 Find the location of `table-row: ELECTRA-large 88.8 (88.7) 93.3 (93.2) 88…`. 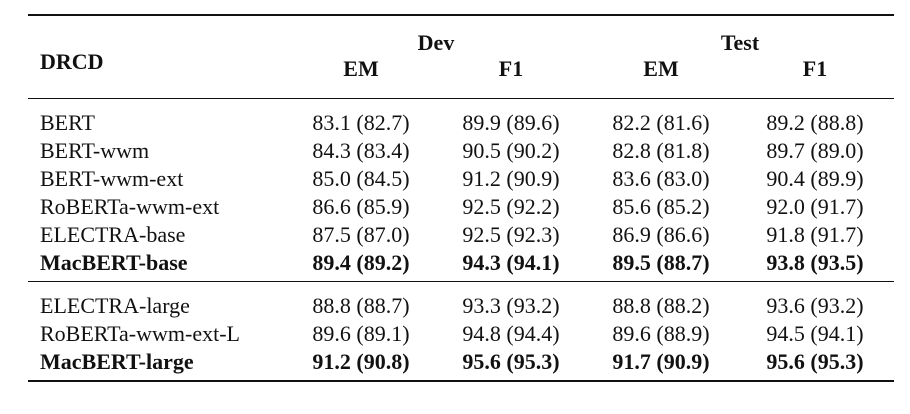

table-row: ELECTRA-large 88.8 (88.7) 93.3 (93.2) 88… is located at coordinates (461, 300).